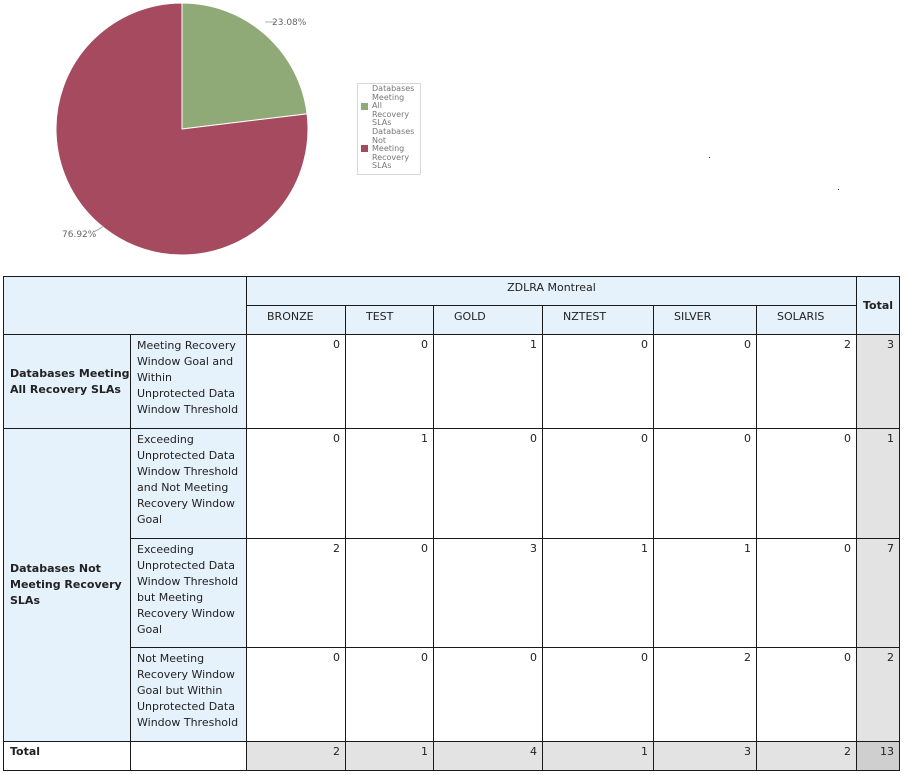  I want to click on column-header-silver: SILVER, so click(705, 320).